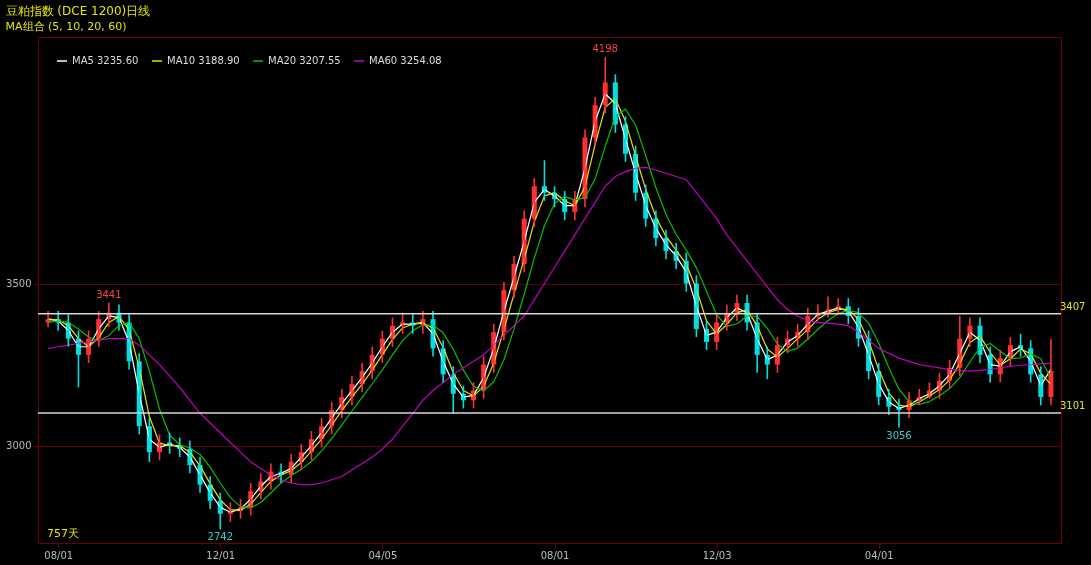 The width and height of the screenshot is (1091, 565). Describe the element at coordinates (304, 60) in the screenshot. I see `legend-label: MA20 3207.55` at that location.